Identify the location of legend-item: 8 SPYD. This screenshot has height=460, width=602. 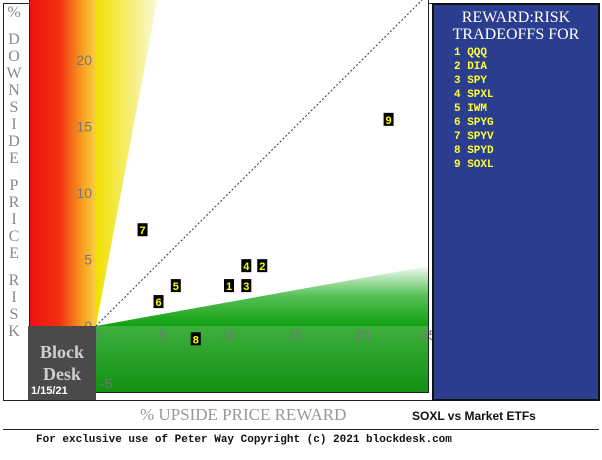
(474, 151).